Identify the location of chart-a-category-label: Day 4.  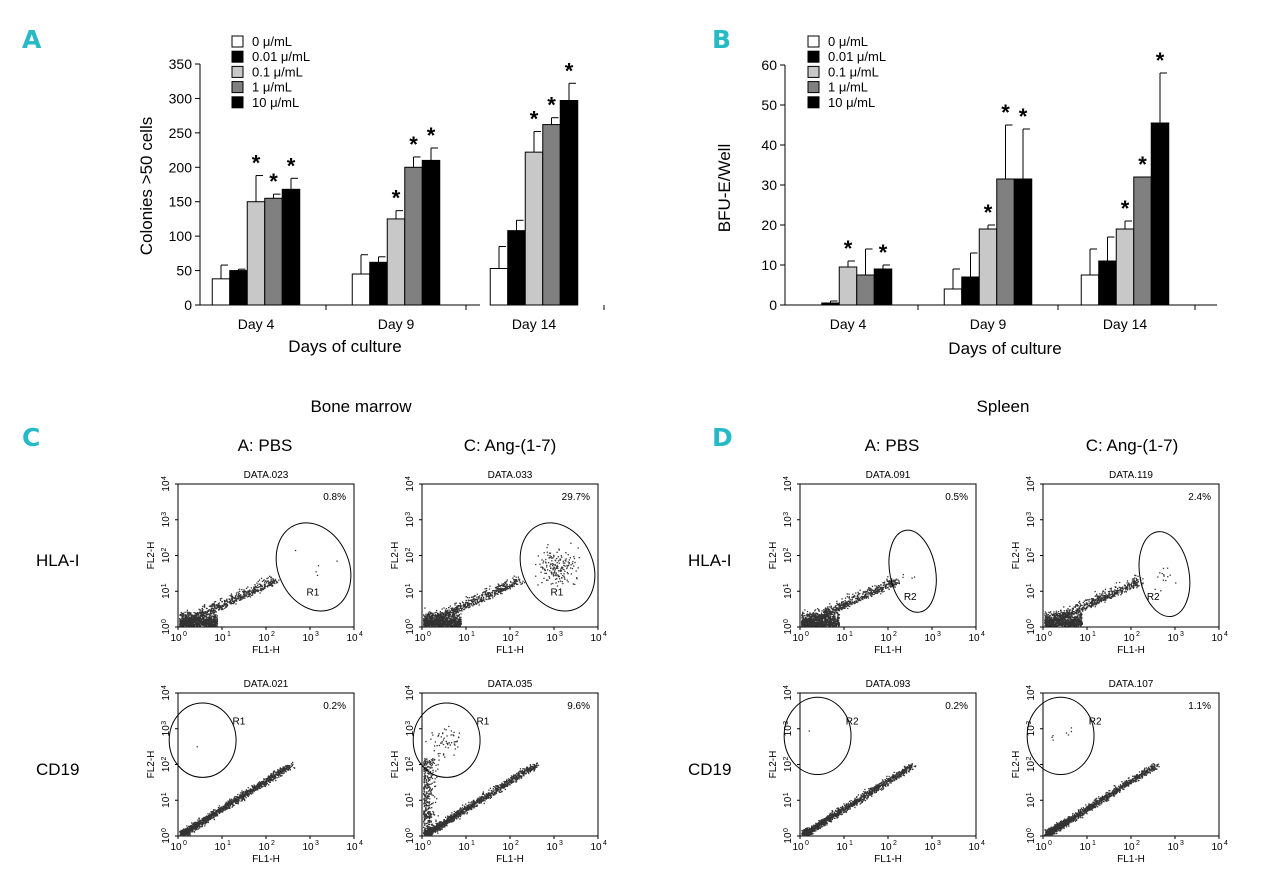
(256, 324).